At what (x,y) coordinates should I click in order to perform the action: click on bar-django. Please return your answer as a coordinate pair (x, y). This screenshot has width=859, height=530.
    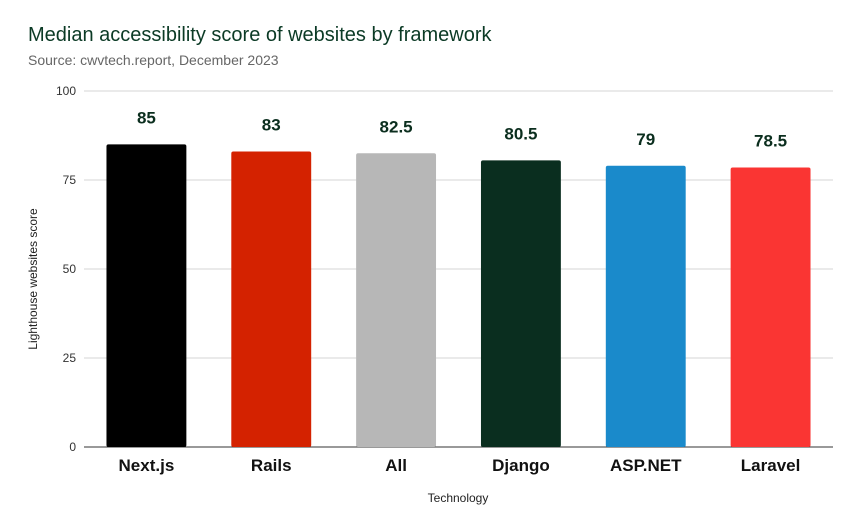
    Looking at the image, I should click on (520, 304).